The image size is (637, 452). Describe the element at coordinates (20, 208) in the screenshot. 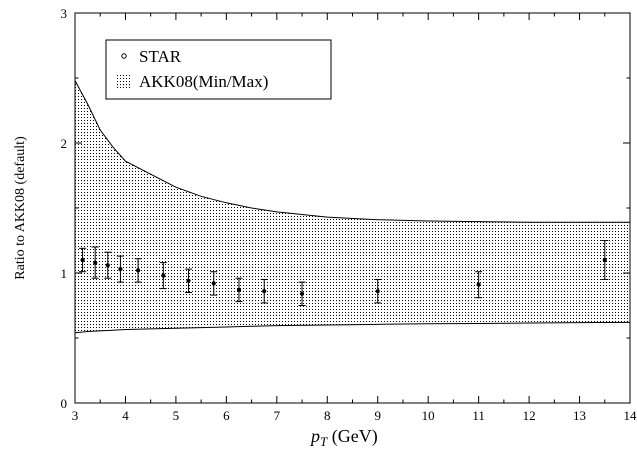

I see `y-axis-label: Ratio to AKK08 (default)` at that location.